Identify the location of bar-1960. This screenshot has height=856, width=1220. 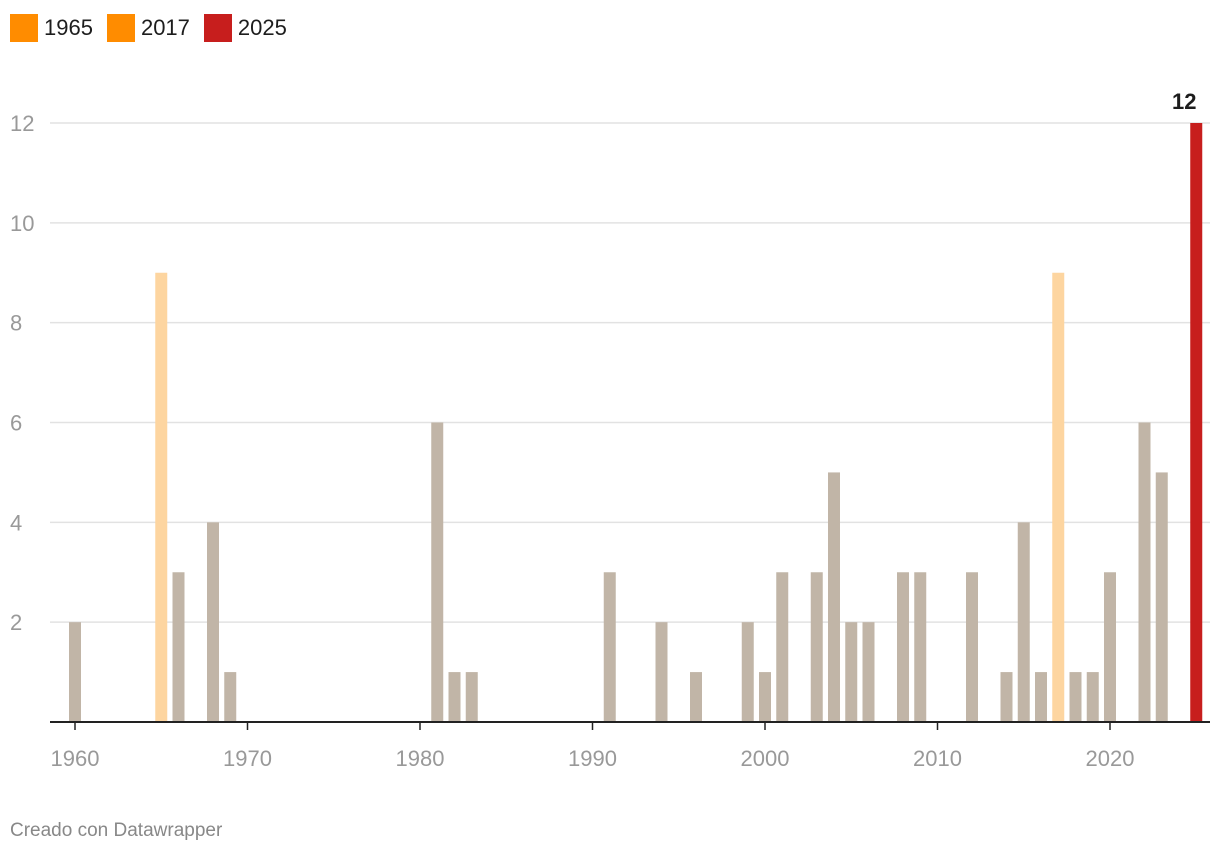
(75, 672).